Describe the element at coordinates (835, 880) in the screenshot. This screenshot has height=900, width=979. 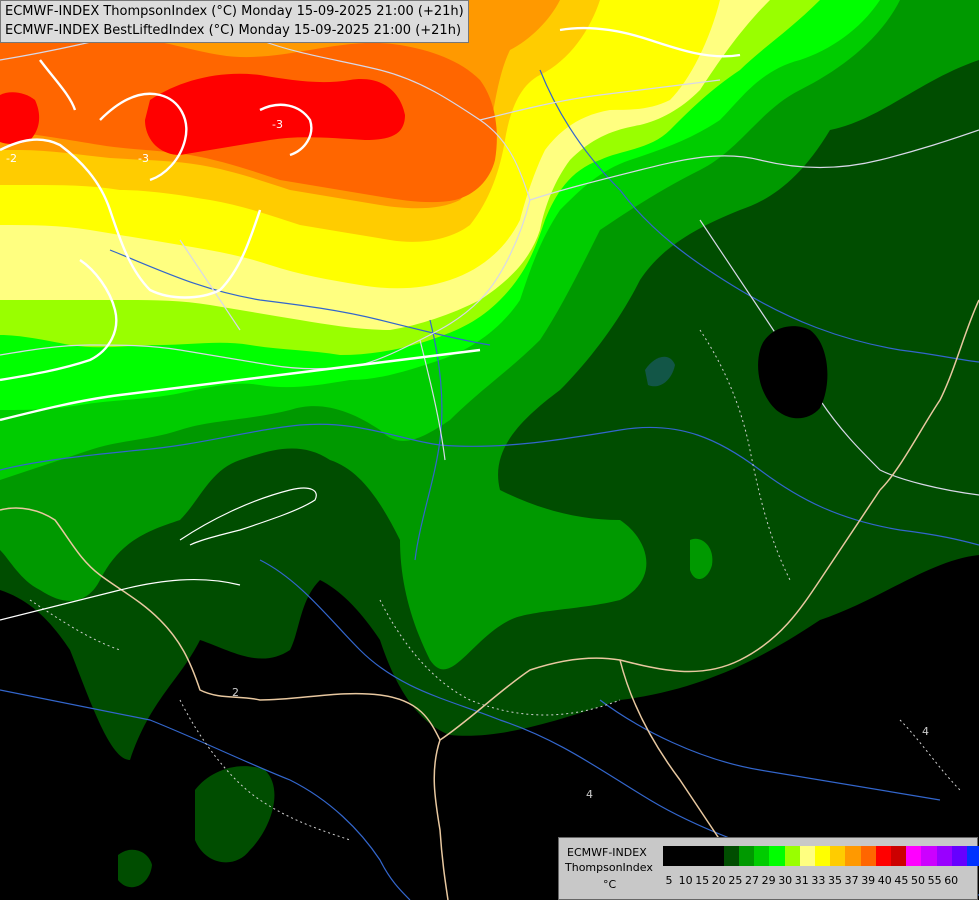
I see `legend-tick-label: 35` at that location.